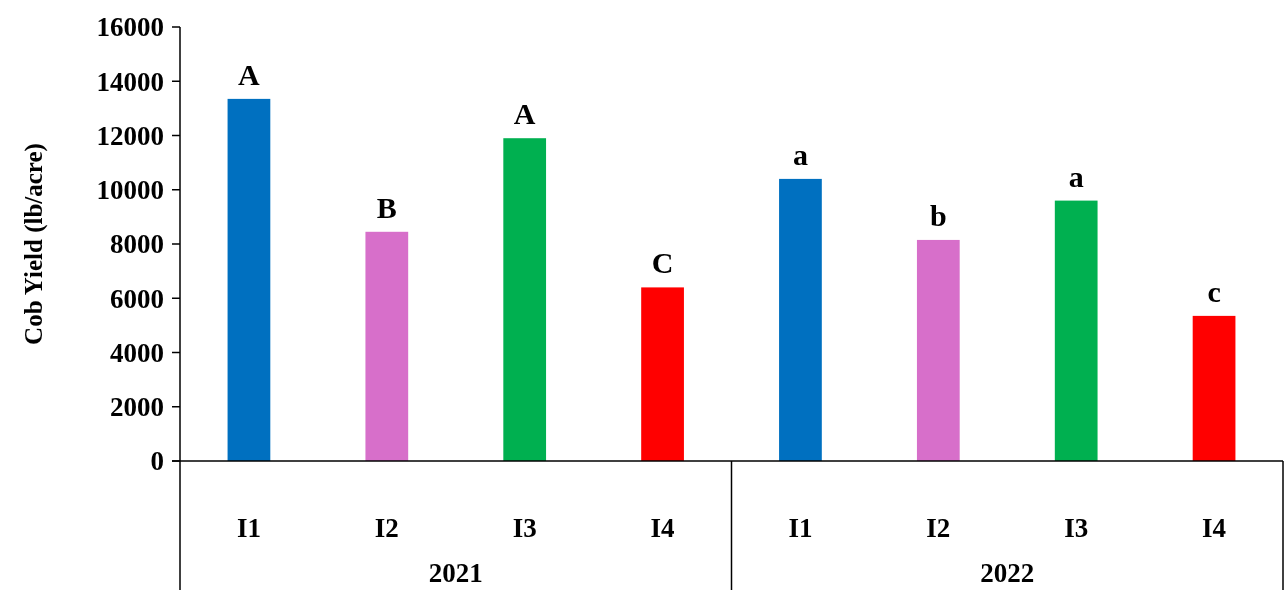  Describe the element at coordinates (386, 207) in the screenshot. I see `data-label: B` at that location.